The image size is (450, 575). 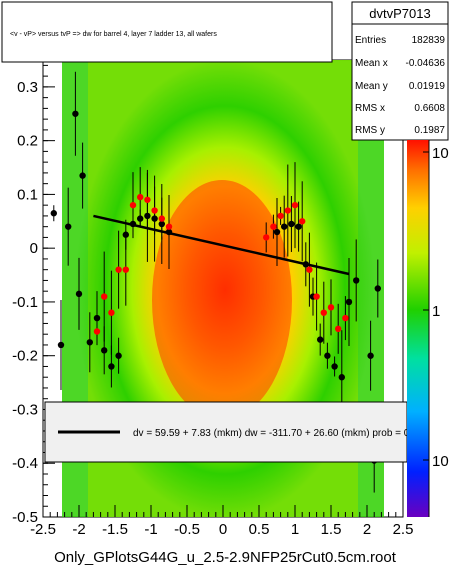 I want to click on y-tick-label: -0.1, so click(x=25, y=302).